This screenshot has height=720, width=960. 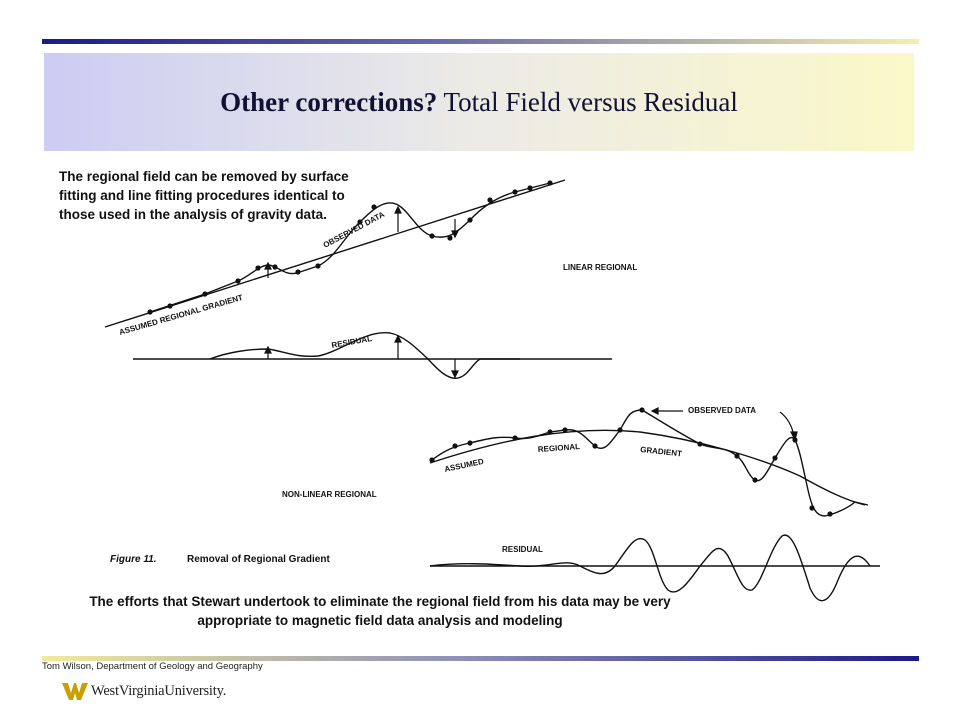 I want to click on nonlinear-regional-curve, so click(x=647, y=467).